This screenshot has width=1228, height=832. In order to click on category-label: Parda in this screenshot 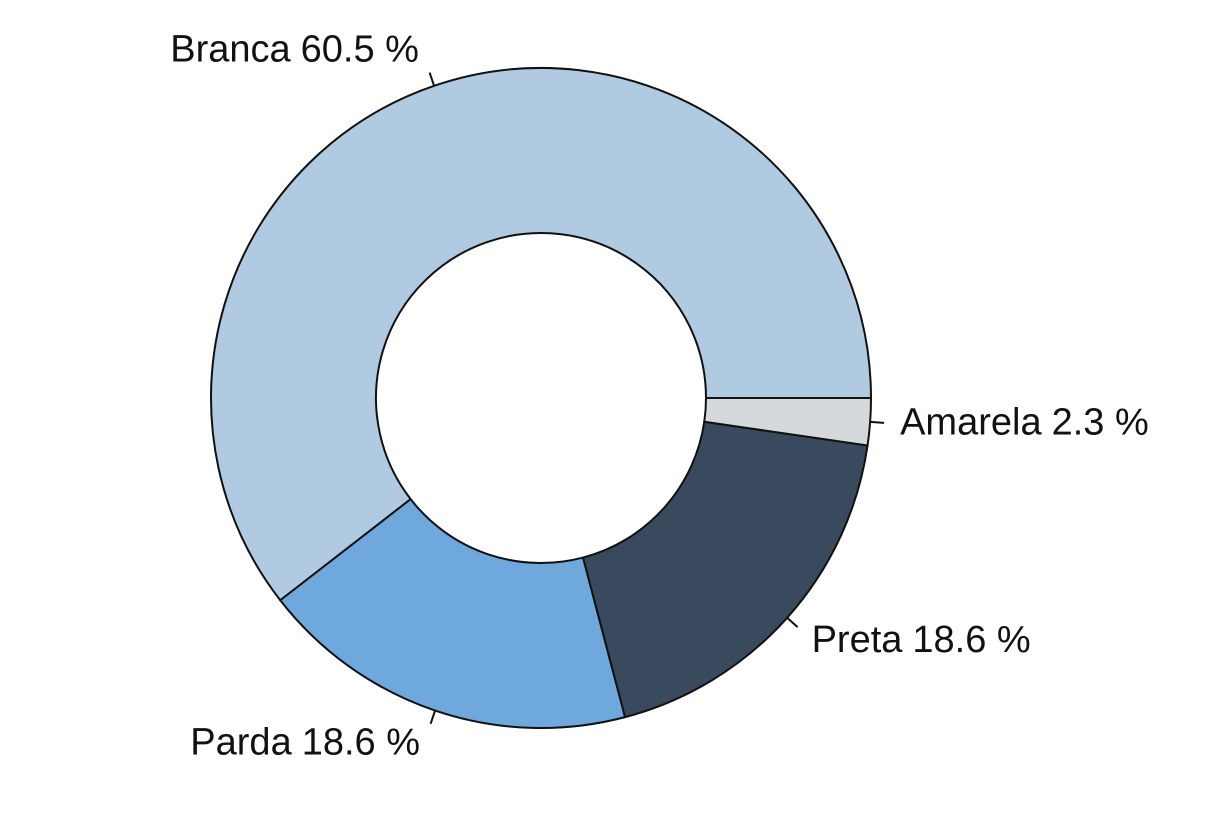, I will do `click(241, 743)`.